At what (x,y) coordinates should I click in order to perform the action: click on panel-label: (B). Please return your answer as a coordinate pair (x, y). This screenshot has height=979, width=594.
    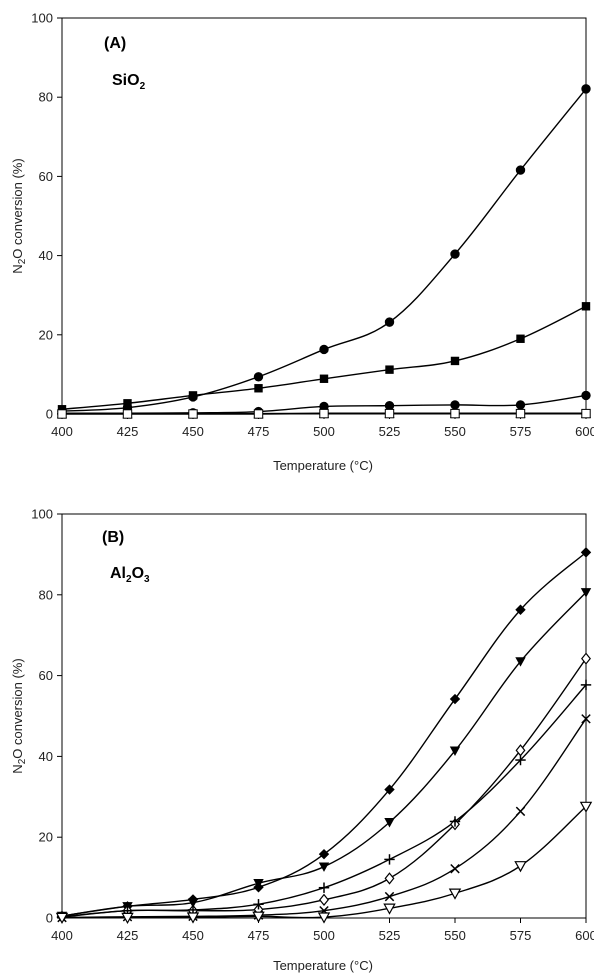
    Looking at the image, I should click on (113, 537).